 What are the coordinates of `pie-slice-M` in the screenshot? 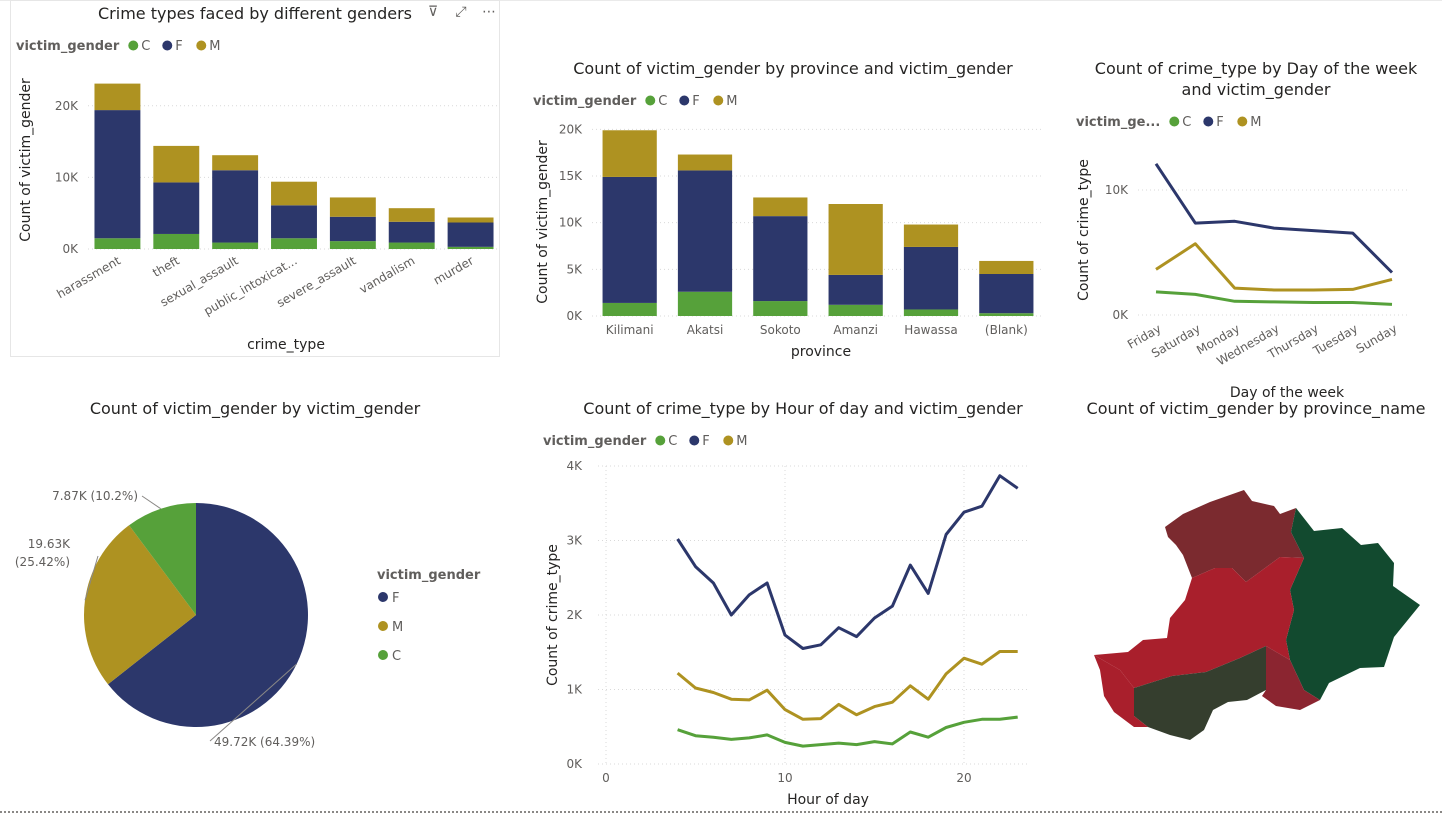 It's located at (139, 605).